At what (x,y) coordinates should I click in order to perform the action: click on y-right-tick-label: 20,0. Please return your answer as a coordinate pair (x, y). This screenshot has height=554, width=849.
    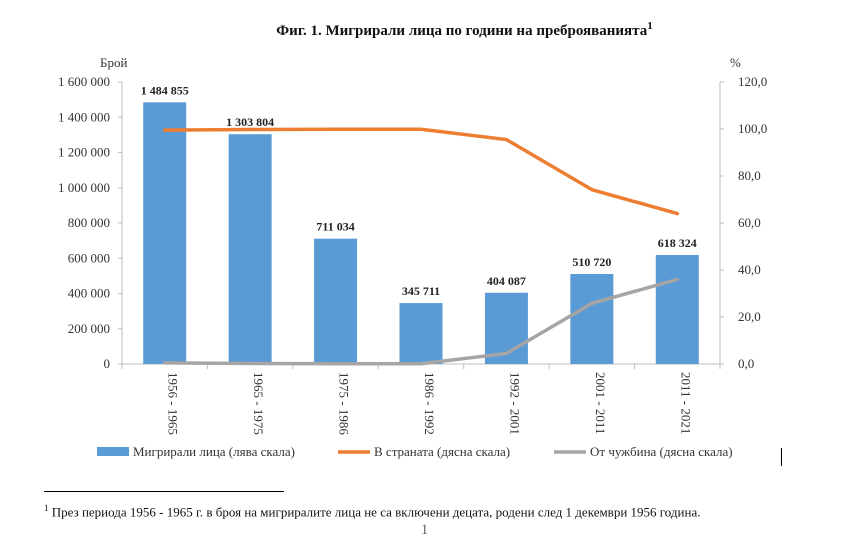
    Looking at the image, I should click on (749, 316).